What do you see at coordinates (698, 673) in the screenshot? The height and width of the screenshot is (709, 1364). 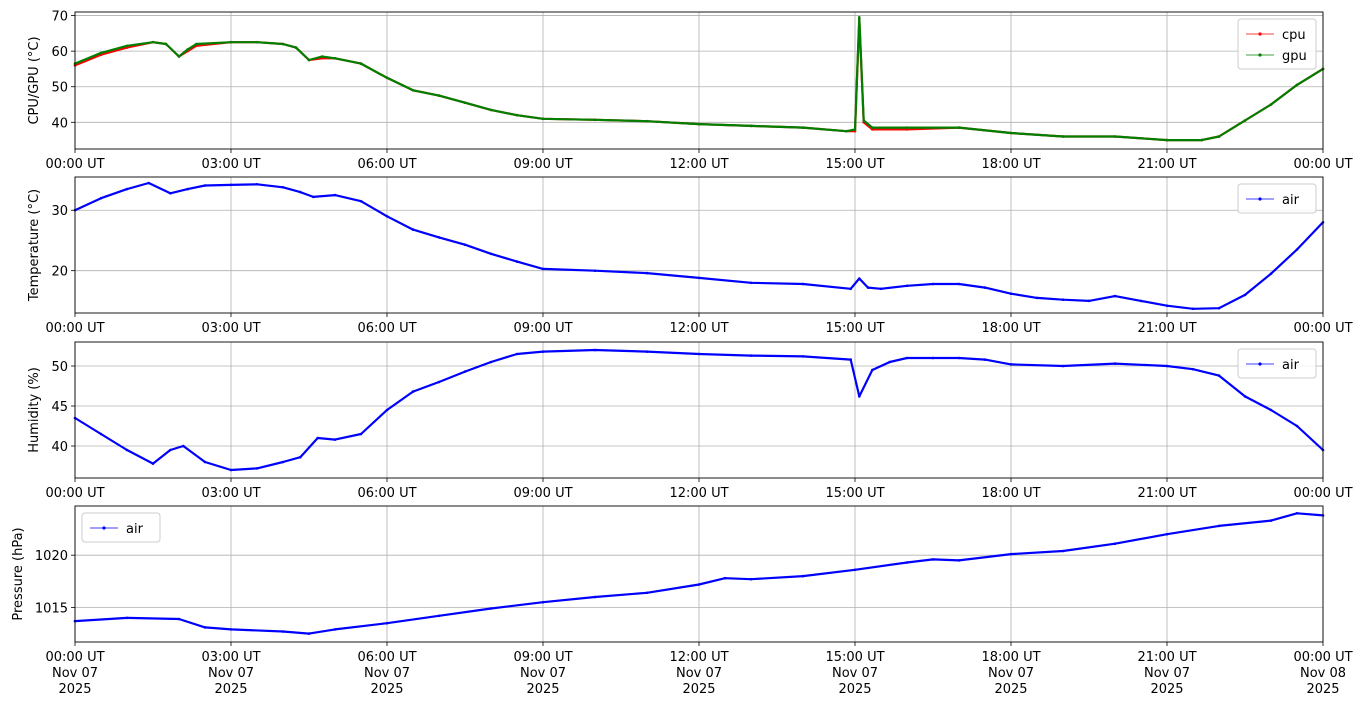 I see `x-tick-label: 12:00 UT Nov 07 2025` at bounding box center [698, 673].